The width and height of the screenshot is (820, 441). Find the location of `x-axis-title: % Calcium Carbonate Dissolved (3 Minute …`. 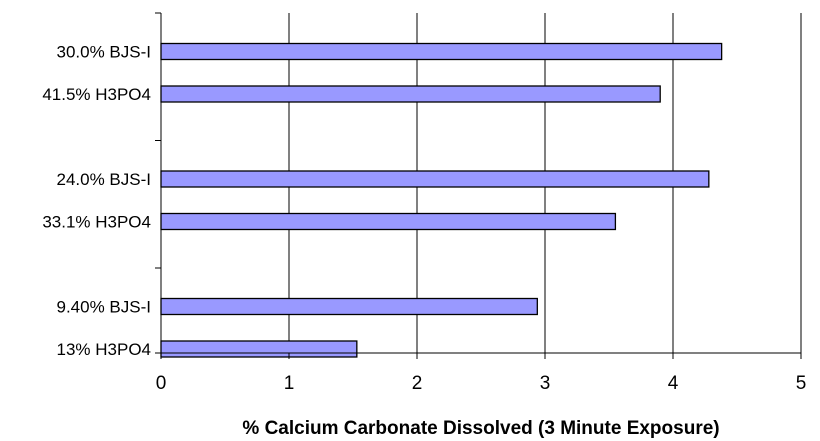

x-axis-title: % Calcium Carbonate Dissolved (3 Minute … is located at coordinates (480, 428).